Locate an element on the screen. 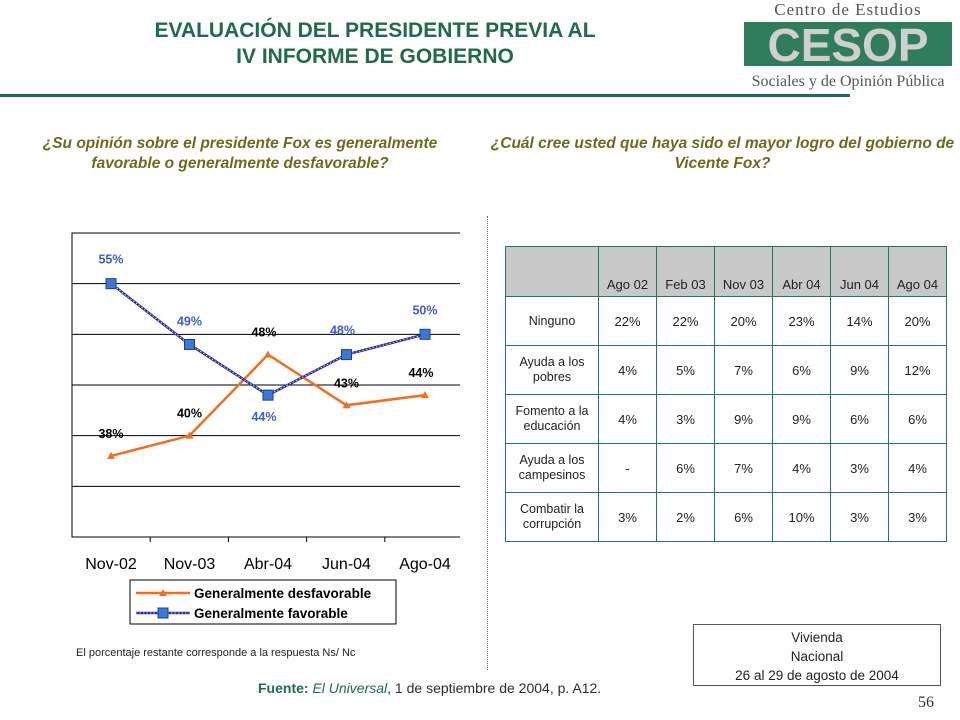 The height and width of the screenshot is (720, 960). column-header: Feb 03 is located at coordinates (685, 271).